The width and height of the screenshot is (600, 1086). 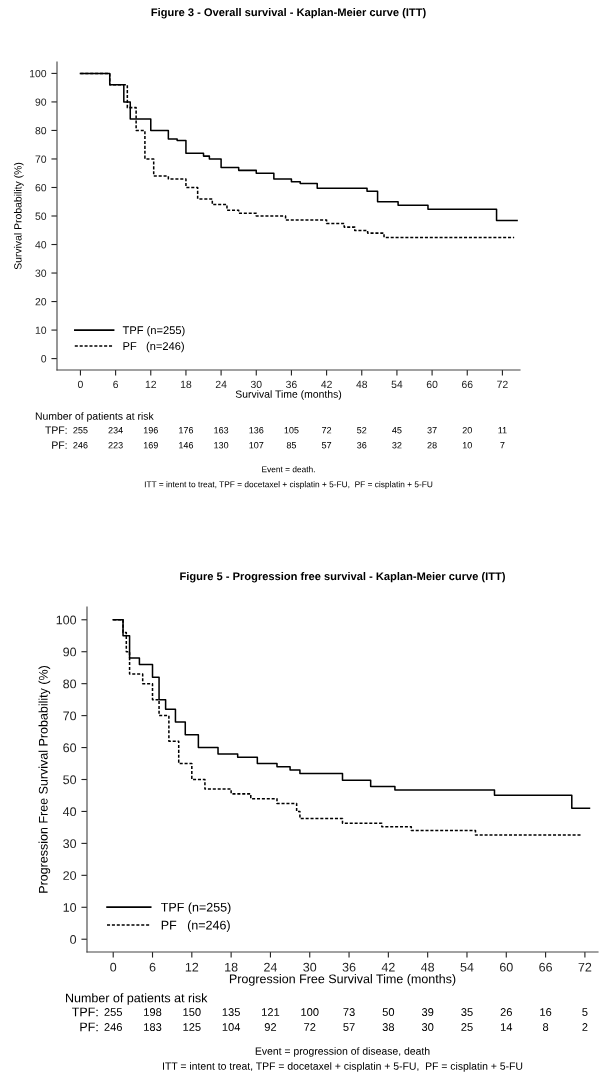 I want to click on text: 198, so click(x=153, y=1012).